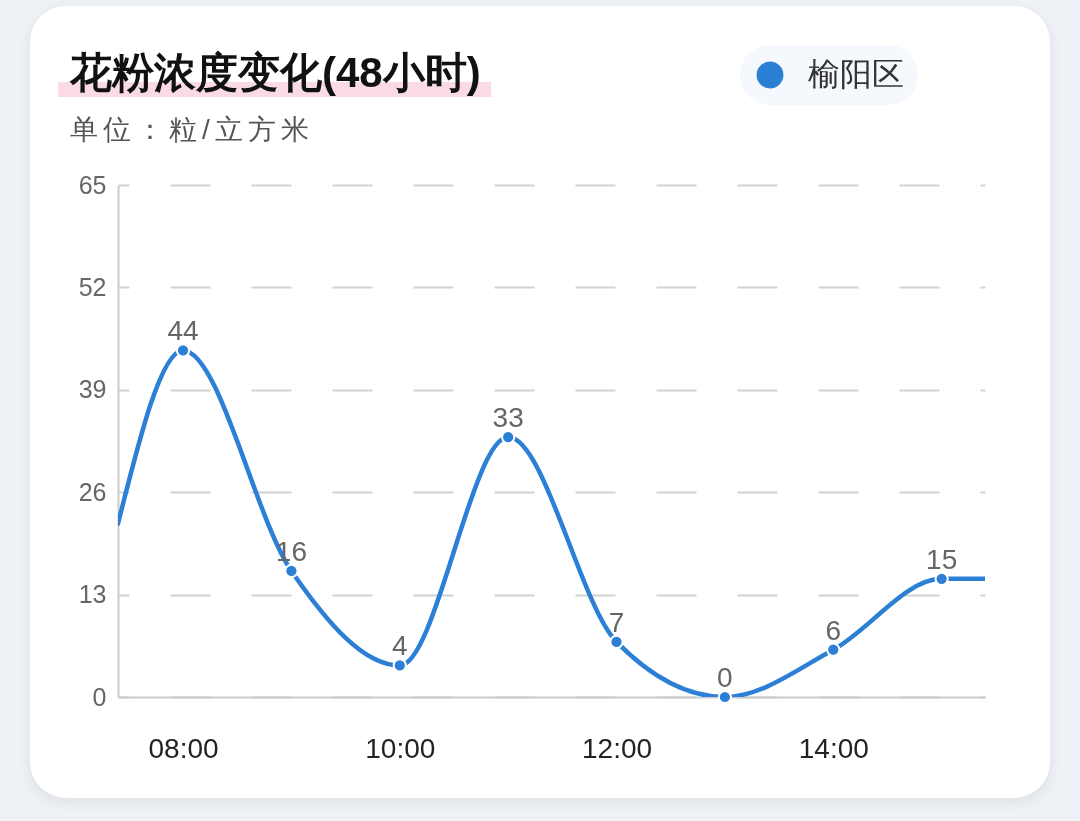  Describe the element at coordinates (616, 622) in the screenshot. I see `data-label: 7` at that location.